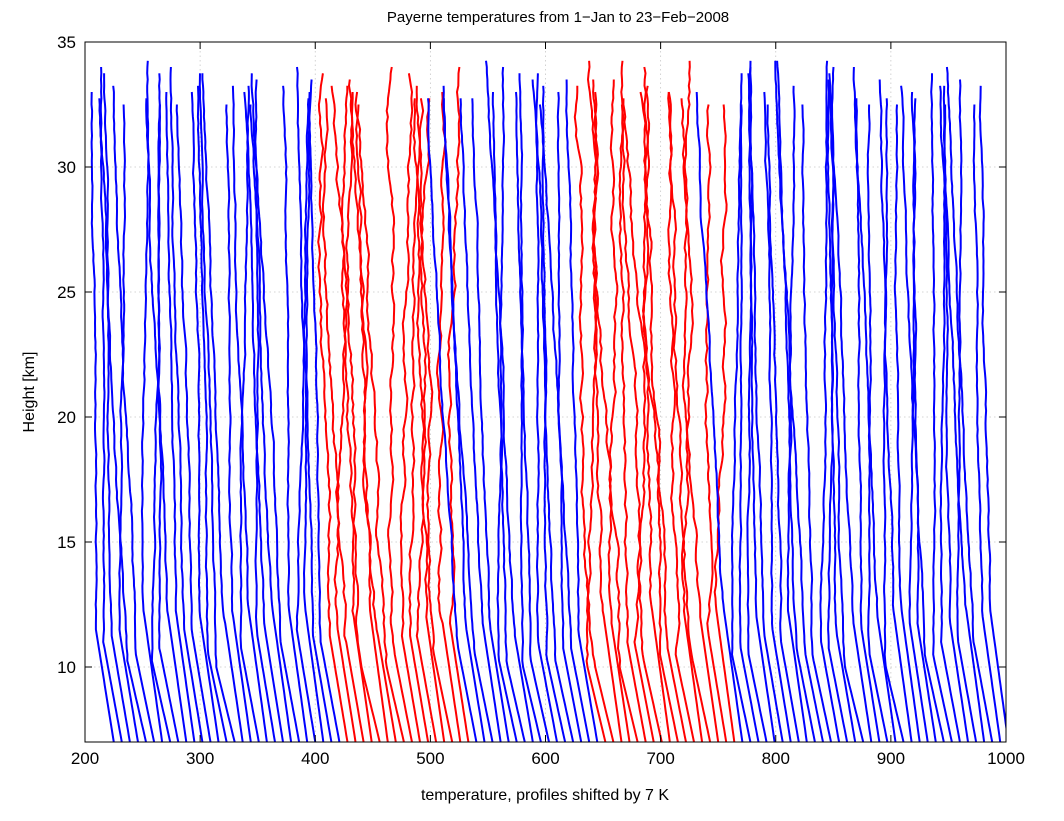  What do you see at coordinates (430, 758) in the screenshot?
I see `x-tick-label: 500` at bounding box center [430, 758].